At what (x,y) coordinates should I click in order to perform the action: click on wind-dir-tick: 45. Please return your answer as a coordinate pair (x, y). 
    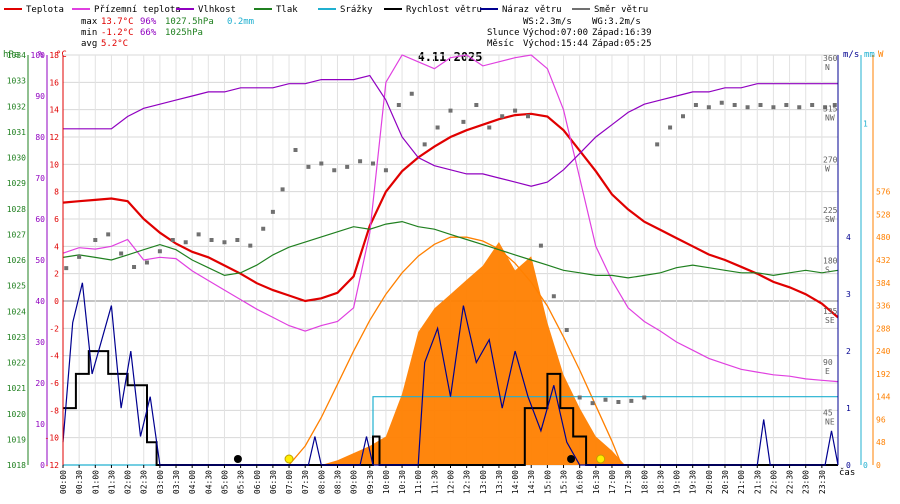
    Looking at the image, I should click on (828, 412).